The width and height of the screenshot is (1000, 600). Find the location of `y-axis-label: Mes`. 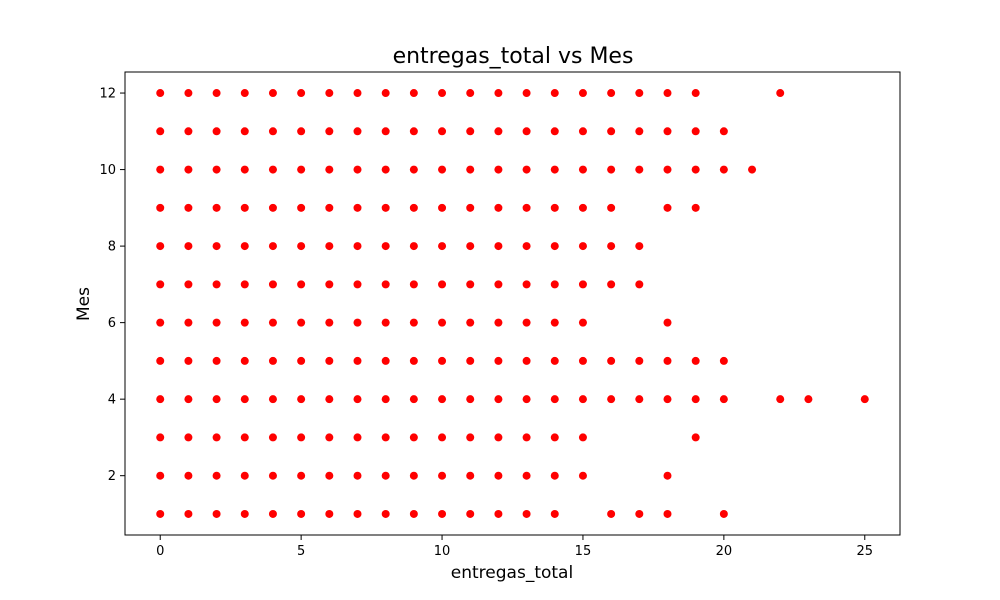

y-axis-label: Mes is located at coordinates (84, 304).